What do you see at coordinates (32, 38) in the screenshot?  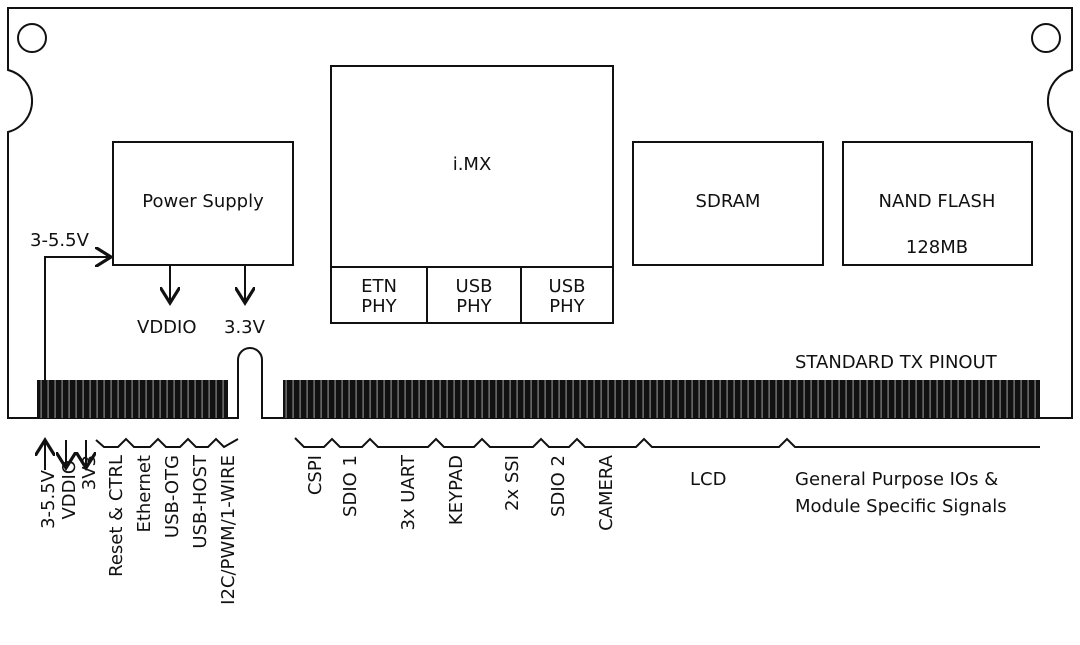 I see `mounting-hole-left` at bounding box center [32, 38].